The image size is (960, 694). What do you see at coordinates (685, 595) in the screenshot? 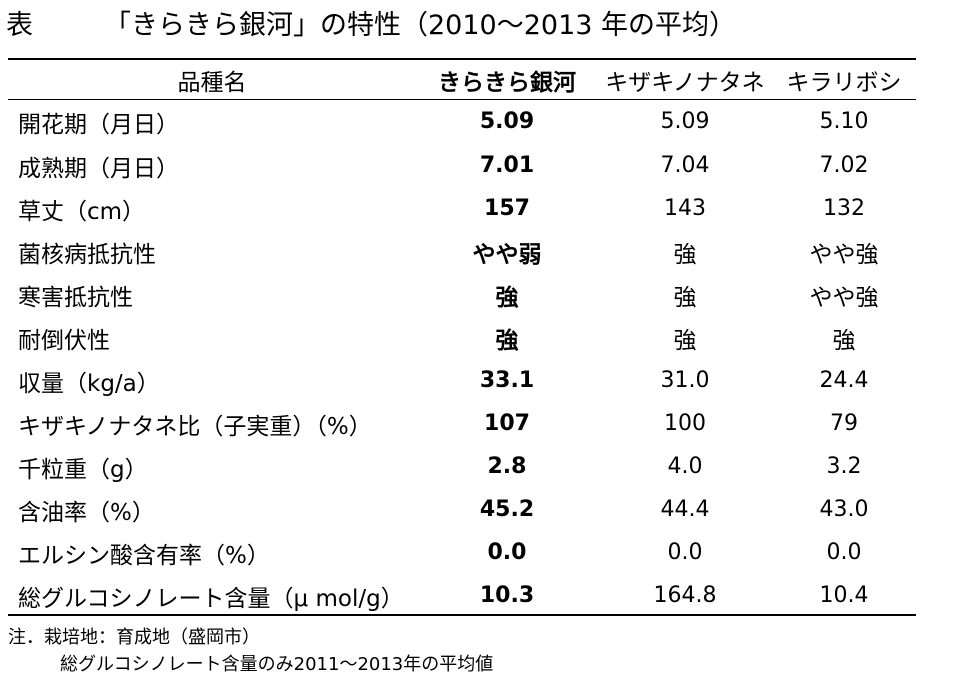
I see `cell-kizakinonatane: 164.8` at bounding box center [685, 595].